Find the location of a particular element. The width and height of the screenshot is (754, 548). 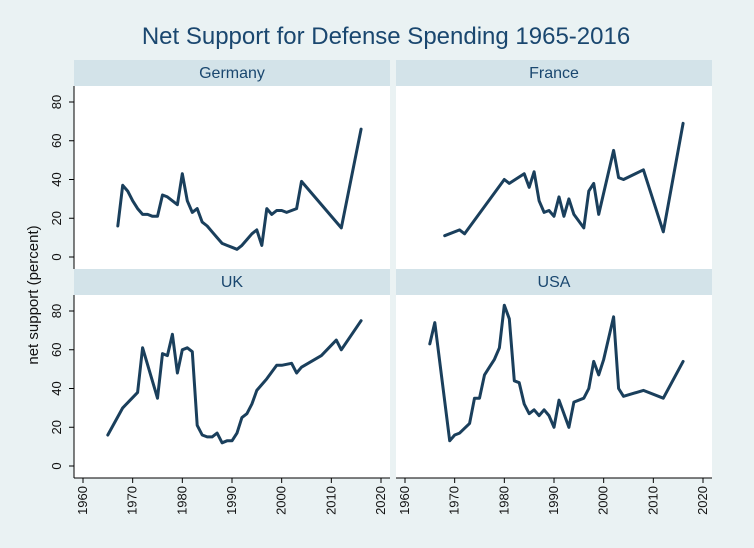

panel-strip-label: USA is located at coordinates (554, 282).